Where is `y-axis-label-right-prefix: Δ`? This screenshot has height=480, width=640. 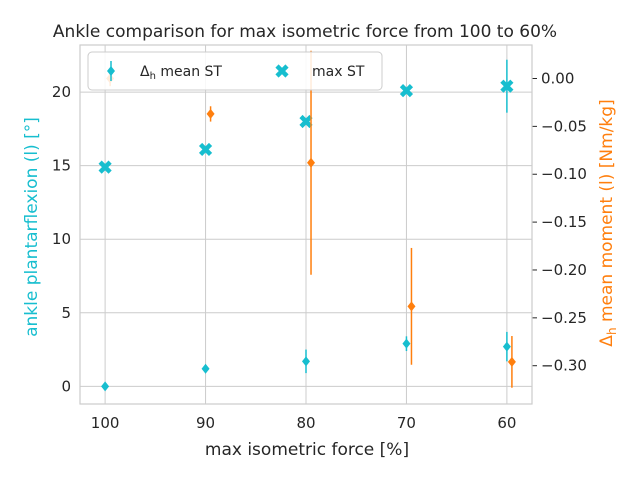
y-axis-label-right-prefix: Δ is located at coordinates (607, 341).